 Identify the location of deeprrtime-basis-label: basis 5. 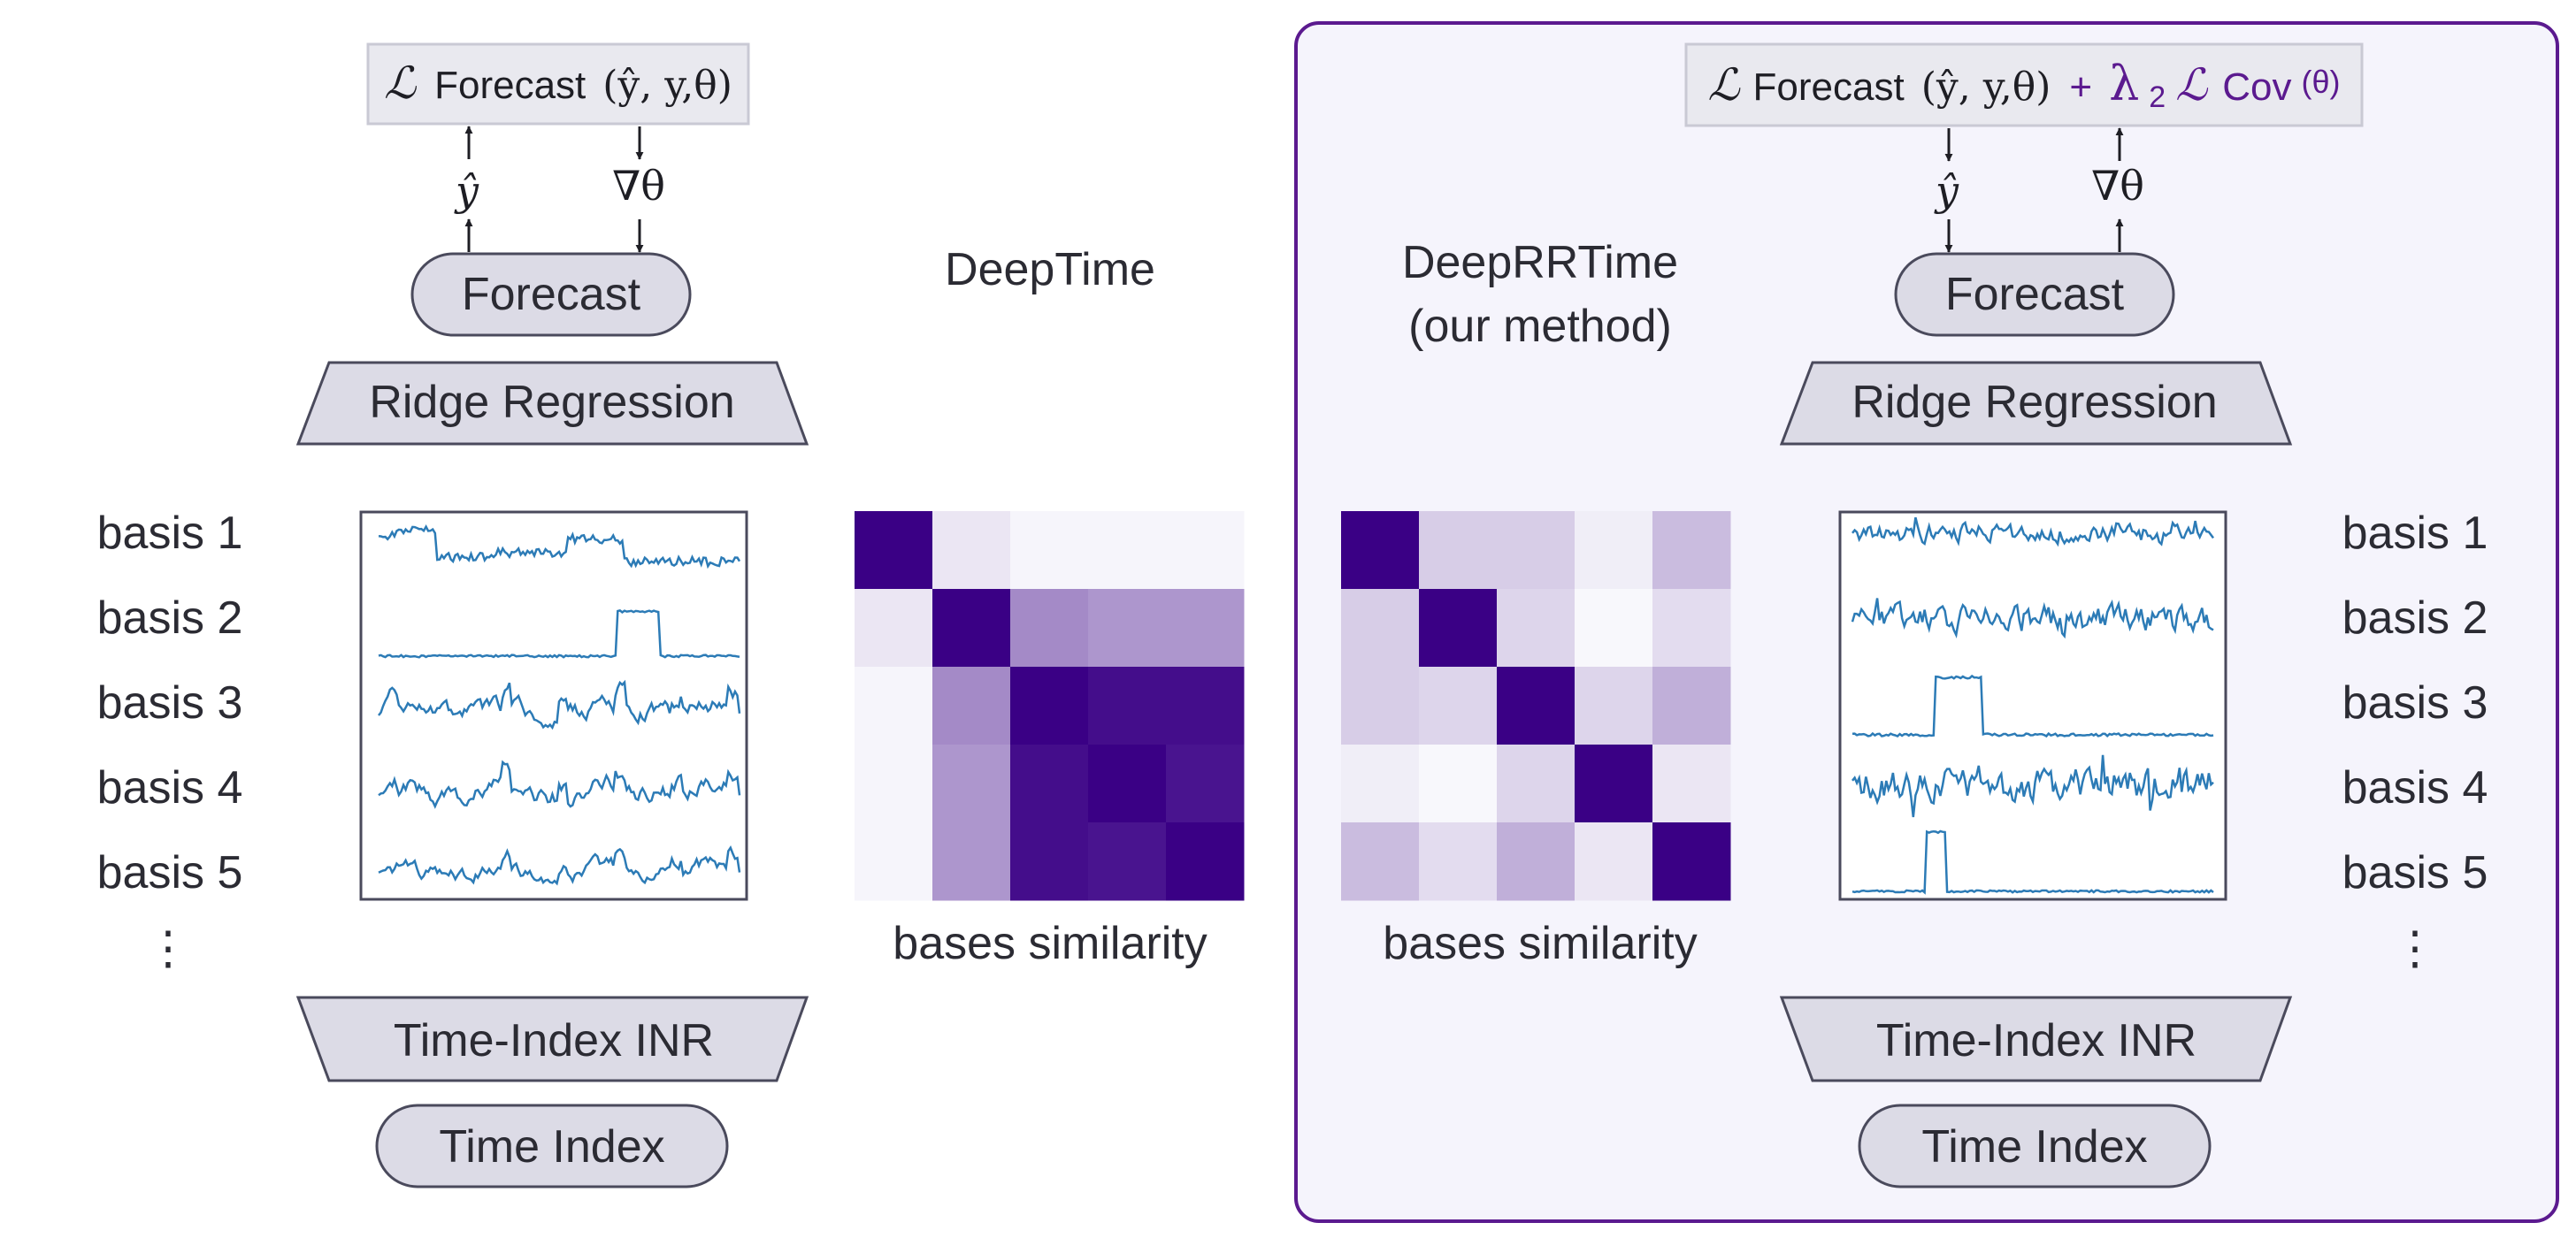
(2415, 872).